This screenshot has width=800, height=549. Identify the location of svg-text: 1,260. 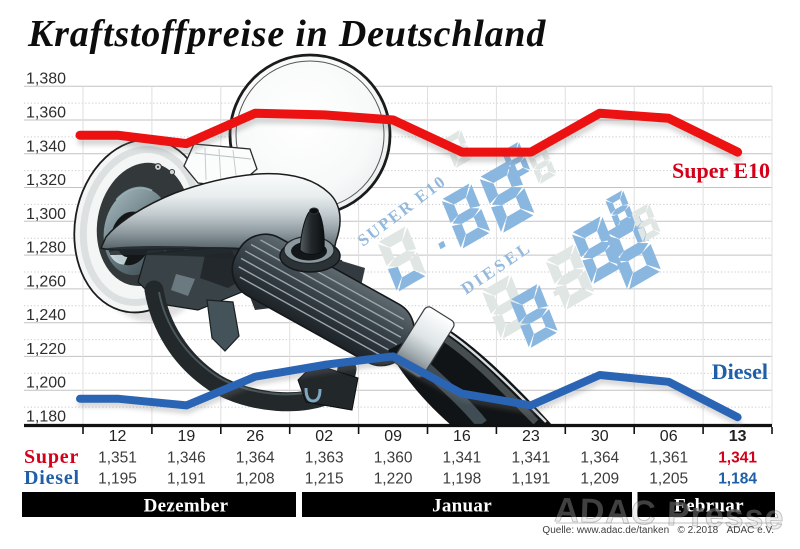
(46, 281).